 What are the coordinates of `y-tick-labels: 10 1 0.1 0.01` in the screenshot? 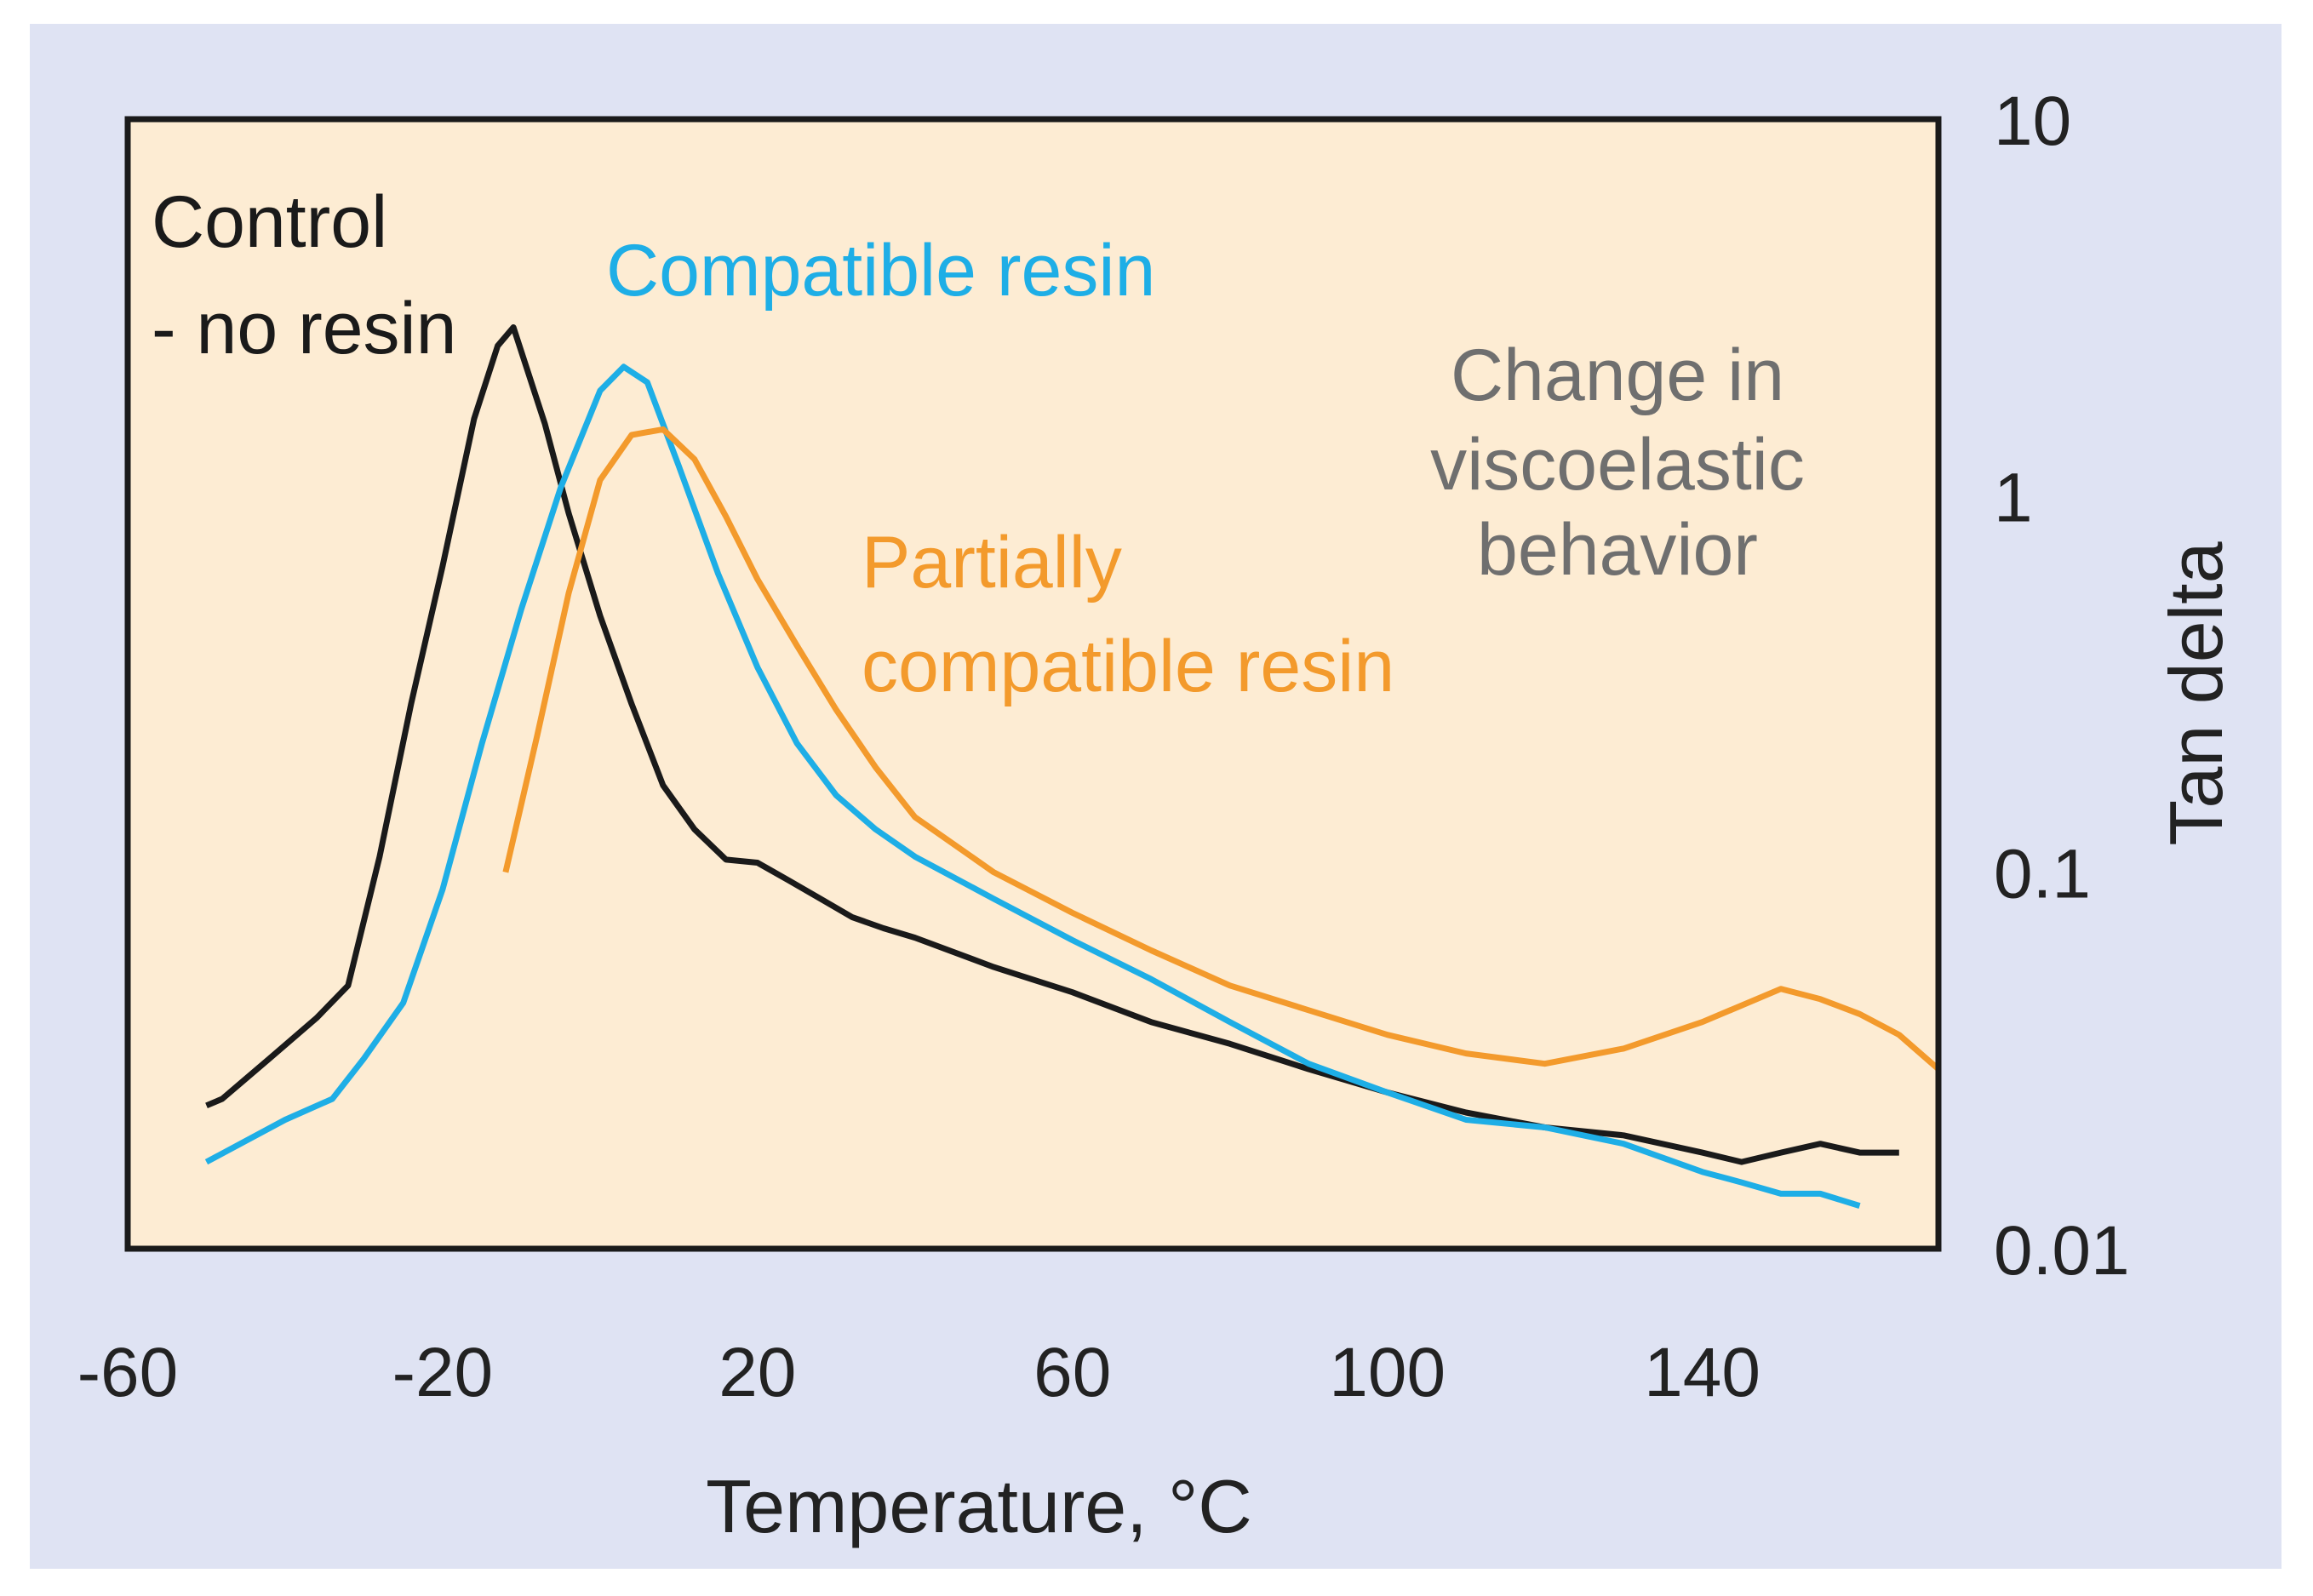 It's located at (2062, 686).